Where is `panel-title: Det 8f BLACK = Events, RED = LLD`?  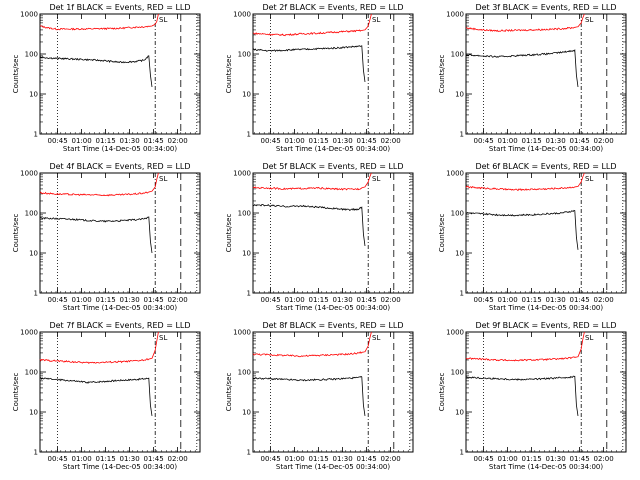
panel-title: Det 8f BLACK = Events, RED = LLD is located at coordinates (332, 325).